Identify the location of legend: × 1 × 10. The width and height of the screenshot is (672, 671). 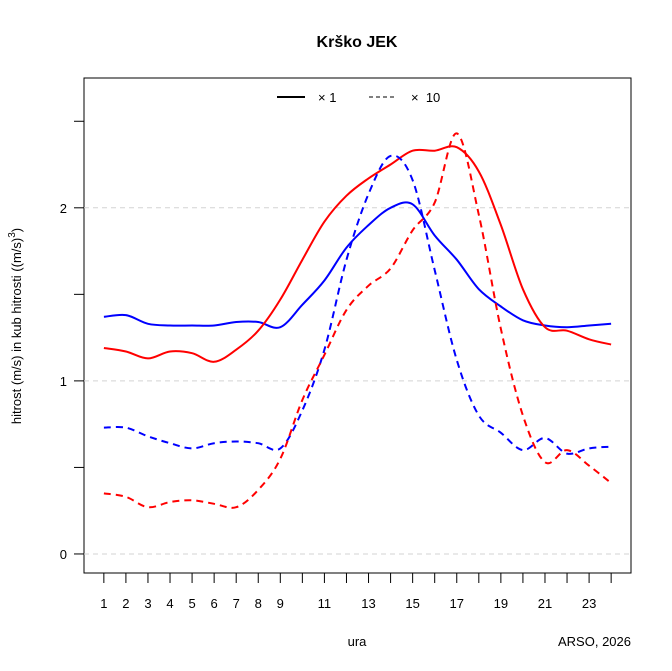
(358, 97).